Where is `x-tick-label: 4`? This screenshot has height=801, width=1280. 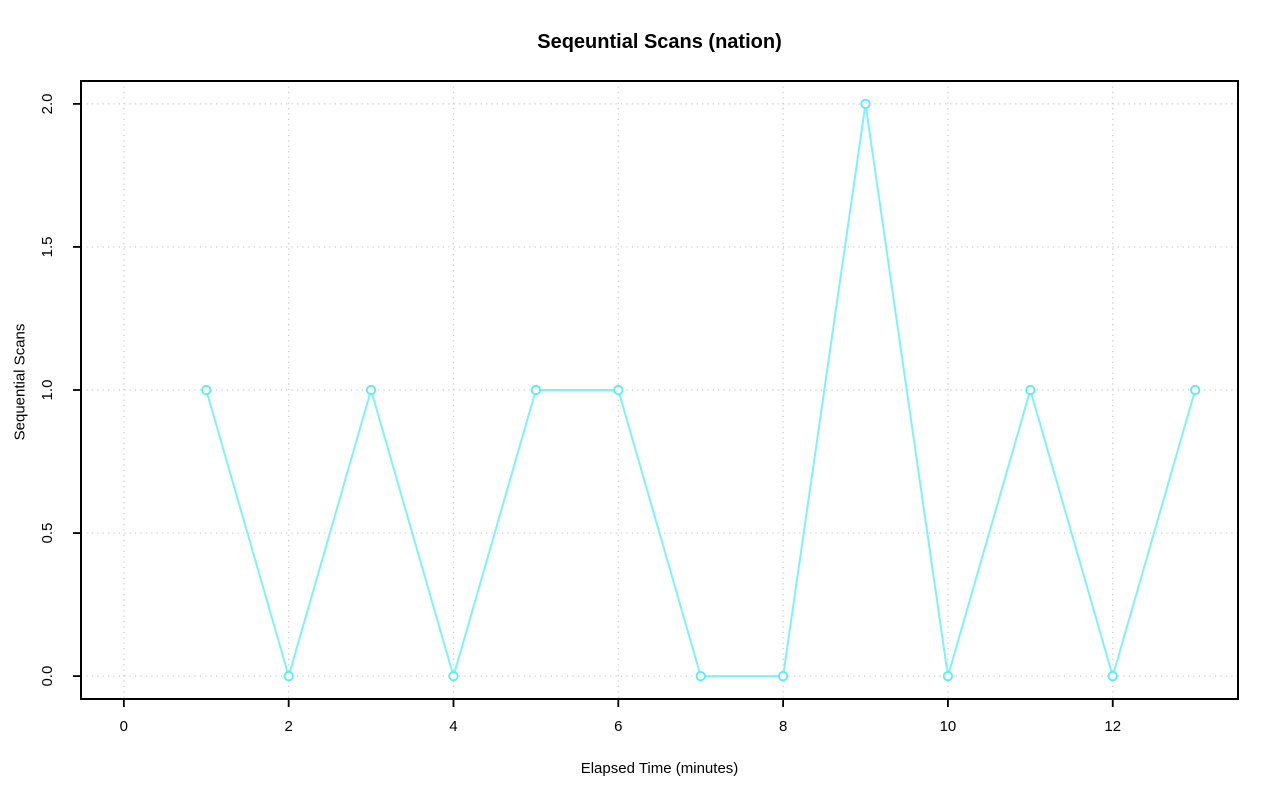 x-tick-label: 4 is located at coordinates (453, 726).